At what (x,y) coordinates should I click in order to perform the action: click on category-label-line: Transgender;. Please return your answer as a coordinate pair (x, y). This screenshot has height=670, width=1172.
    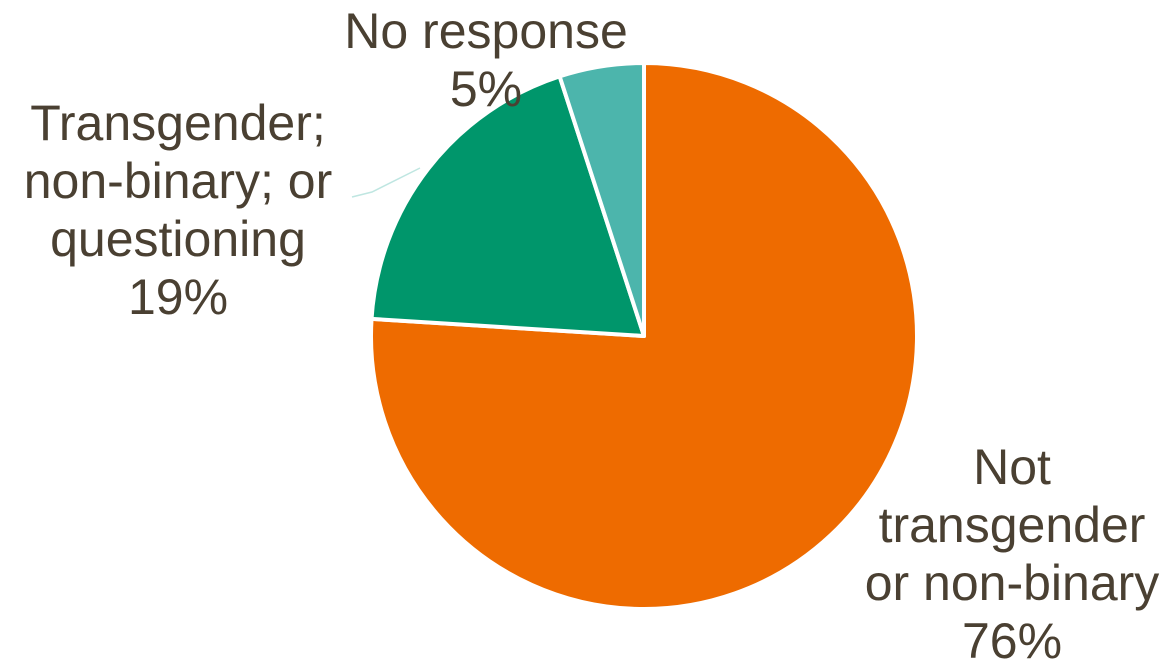
    Looking at the image, I should click on (178, 123).